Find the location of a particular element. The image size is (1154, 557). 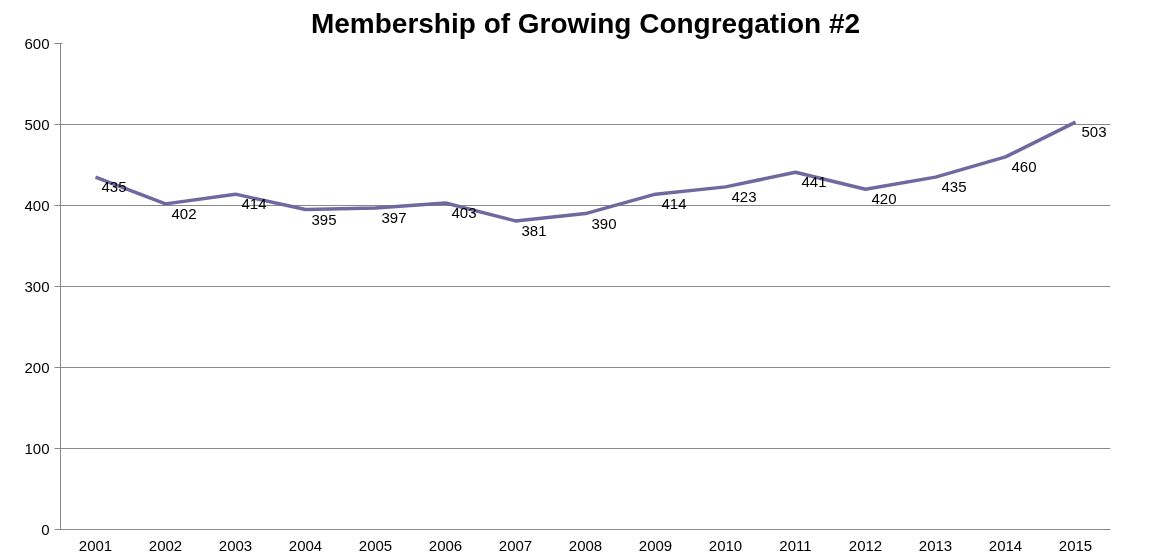

data-label: 403 is located at coordinates (464, 213).